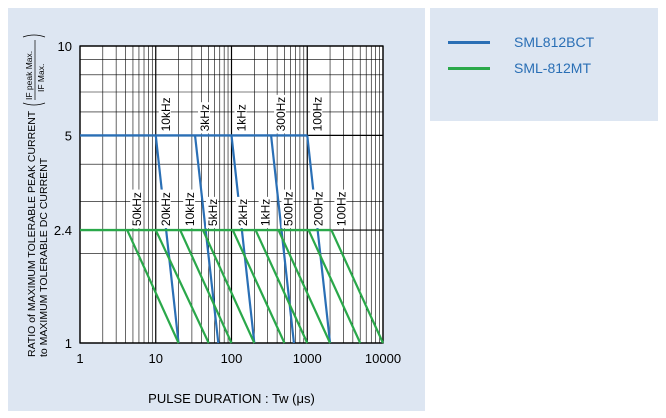  I want to click on x-tick-label: 100, so click(232, 358).